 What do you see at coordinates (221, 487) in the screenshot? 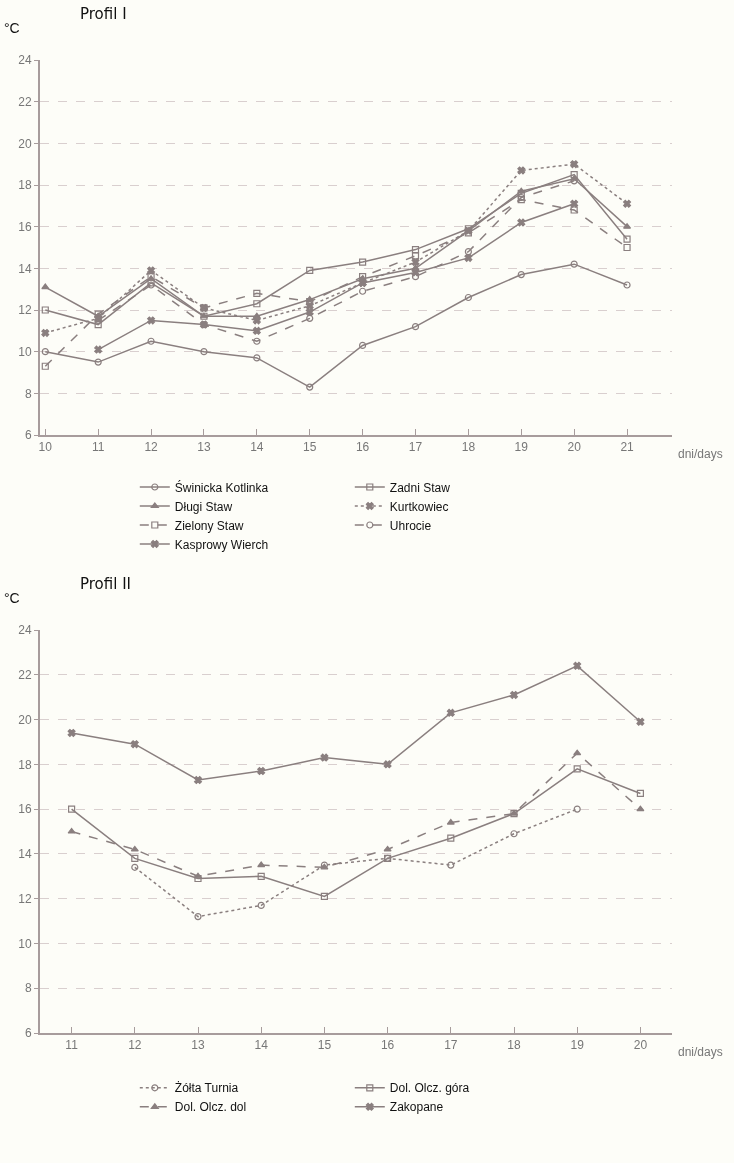
I see `legend-label: Świnicka Kotlinka` at bounding box center [221, 487].